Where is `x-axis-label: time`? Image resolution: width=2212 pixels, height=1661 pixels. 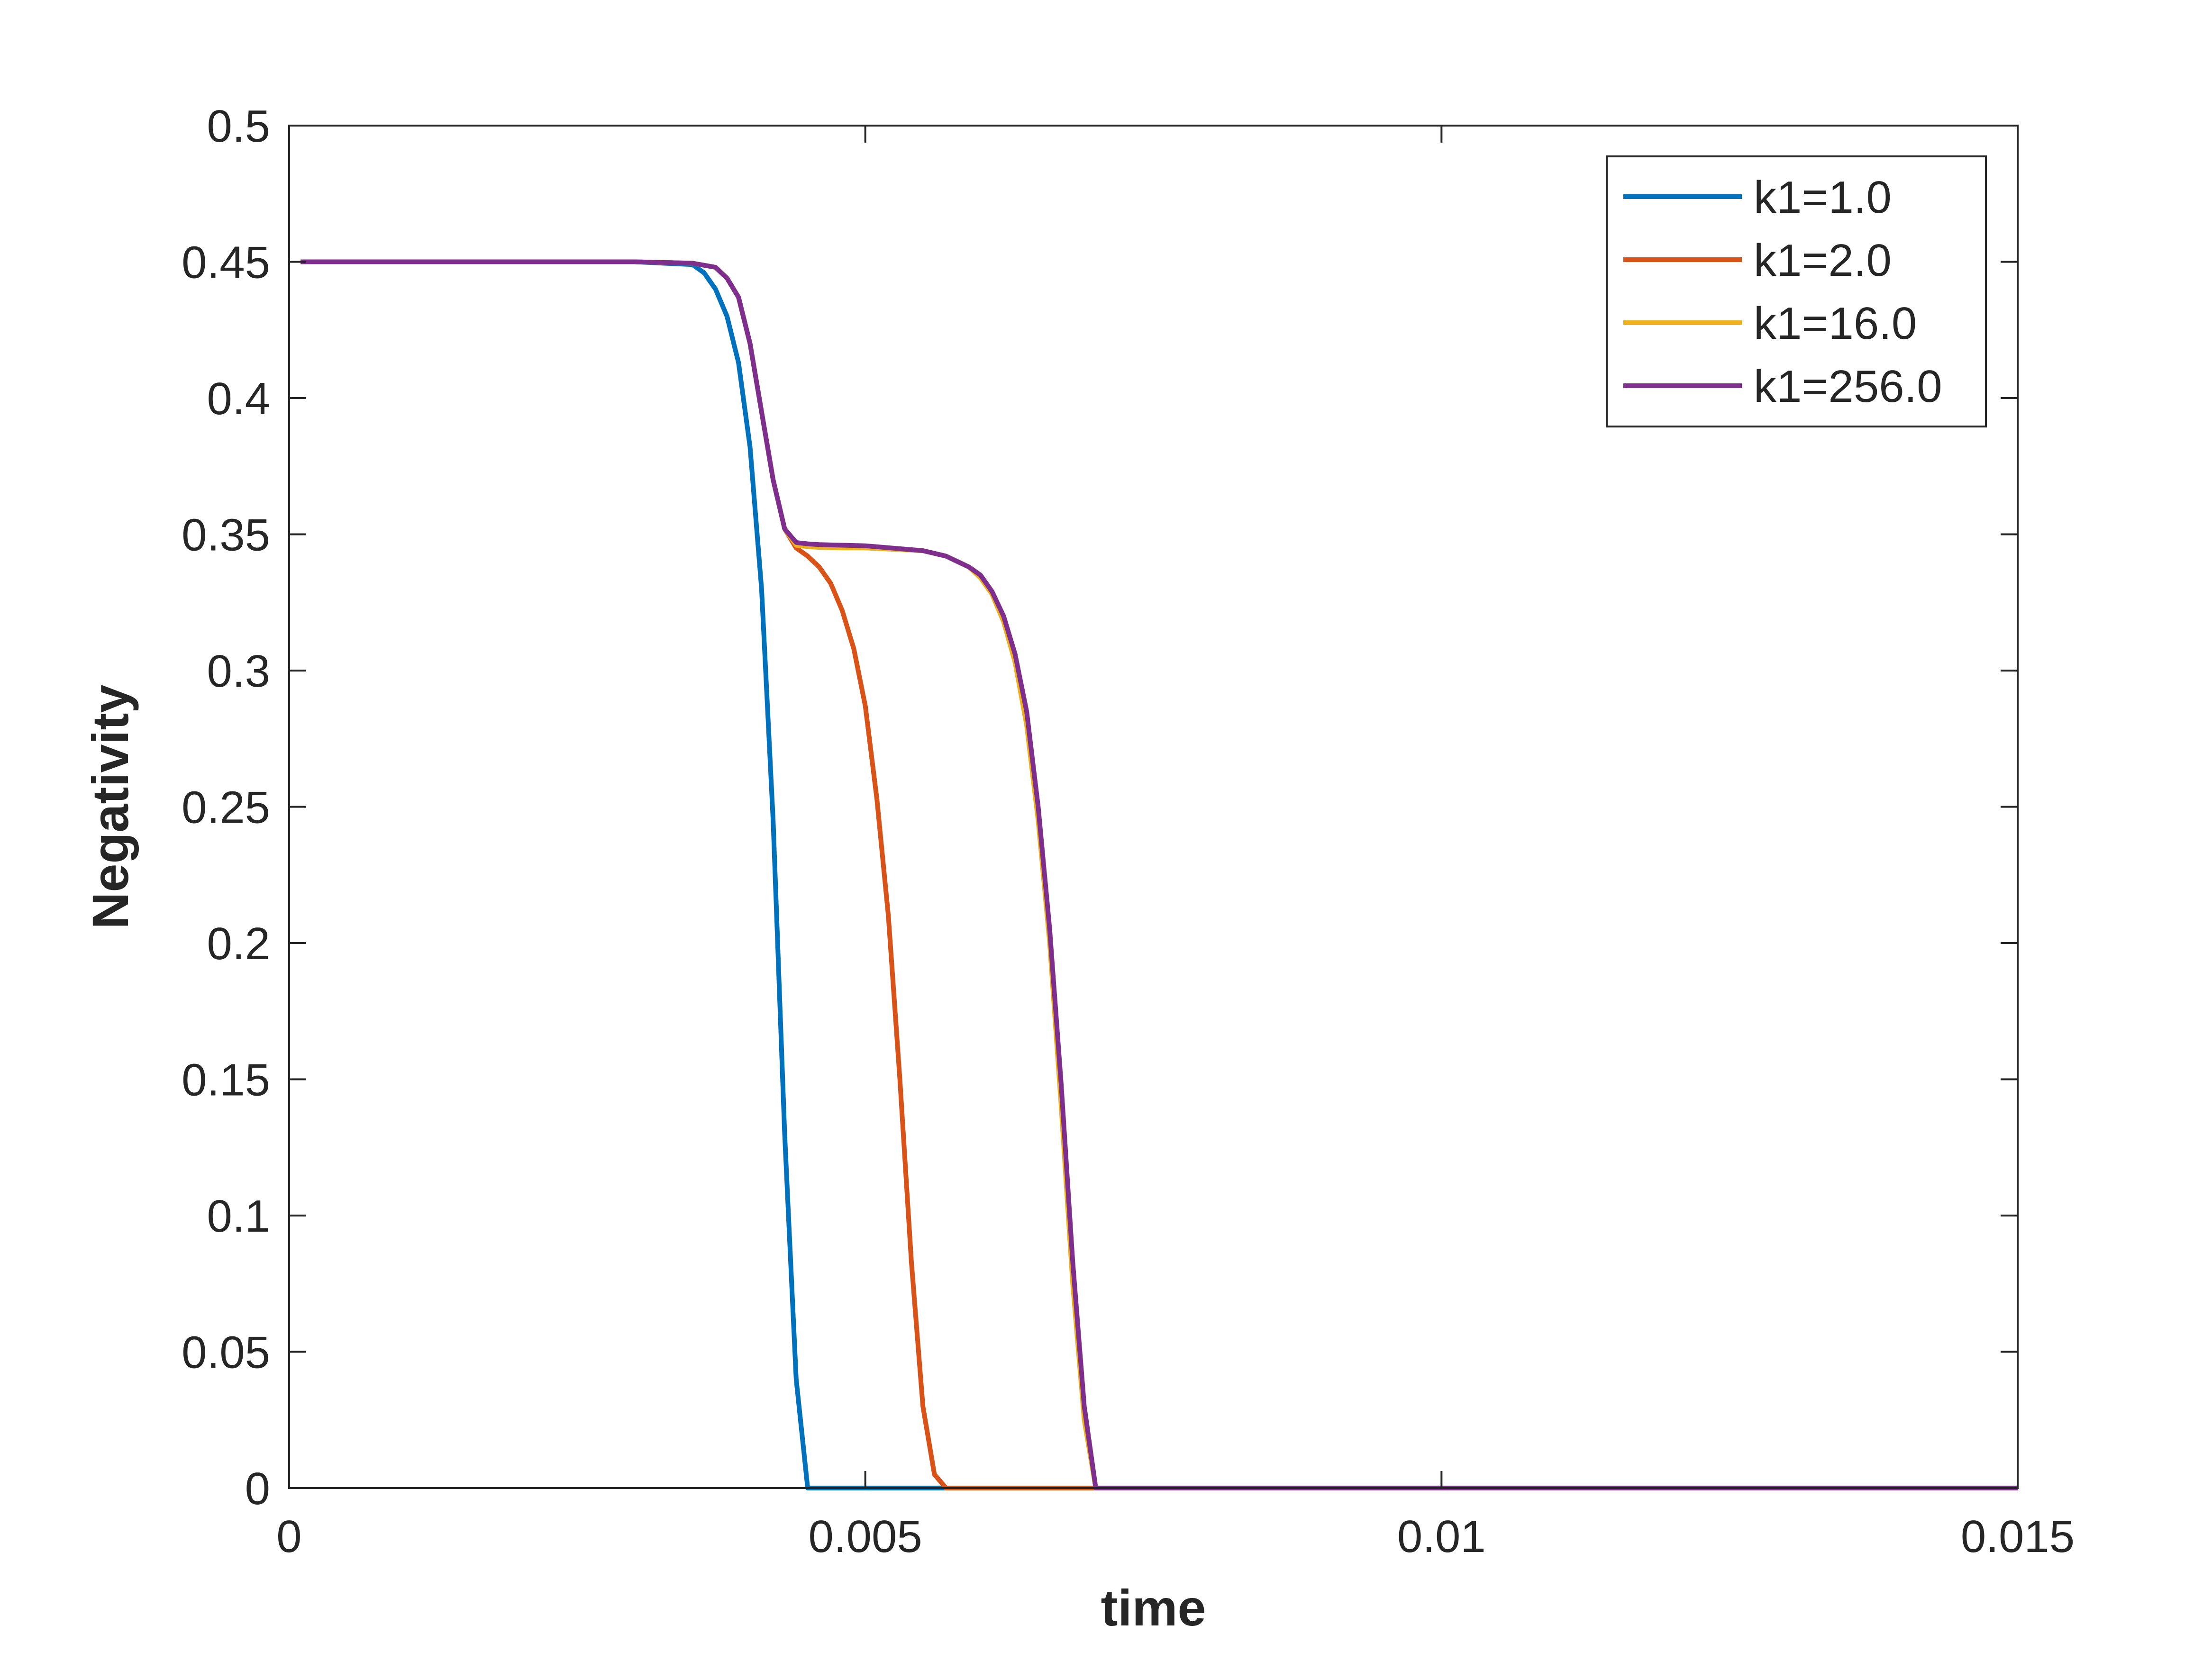 x-axis-label: time is located at coordinates (1153, 1608).